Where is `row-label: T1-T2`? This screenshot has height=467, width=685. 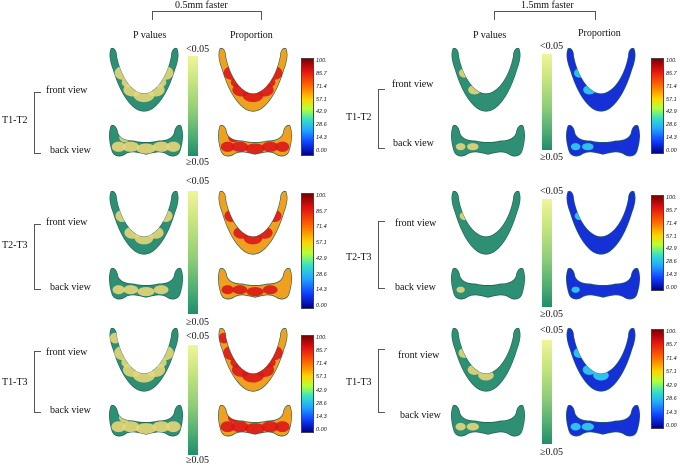
row-label: T1-T2 is located at coordinates (359, 117).